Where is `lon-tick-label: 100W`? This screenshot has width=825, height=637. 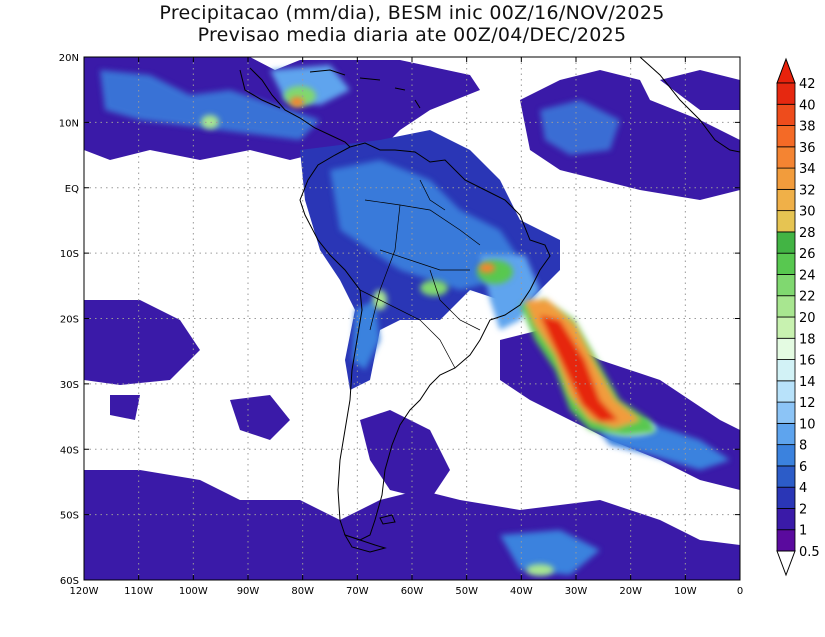
lon-tick-label: 100W is located at coordinates (193, 591).